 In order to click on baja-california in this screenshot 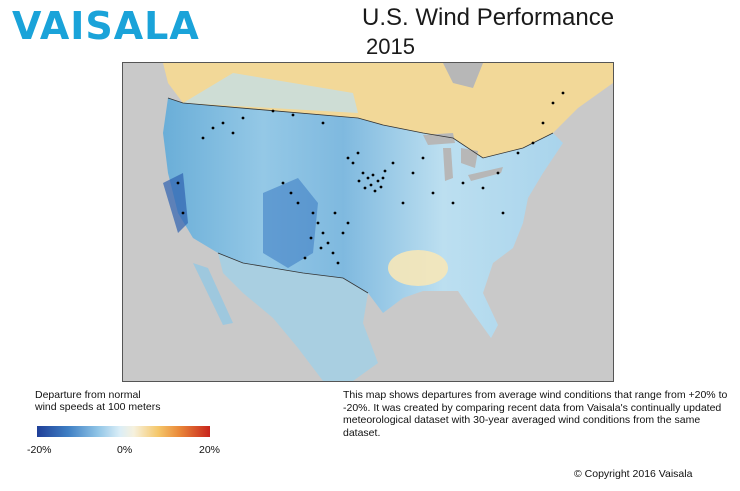, I will do `click(213, 294)`.